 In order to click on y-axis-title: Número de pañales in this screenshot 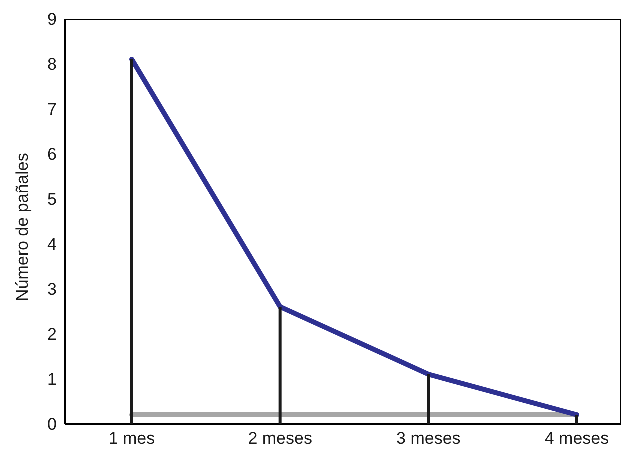, I will do `click(22, 227)`.